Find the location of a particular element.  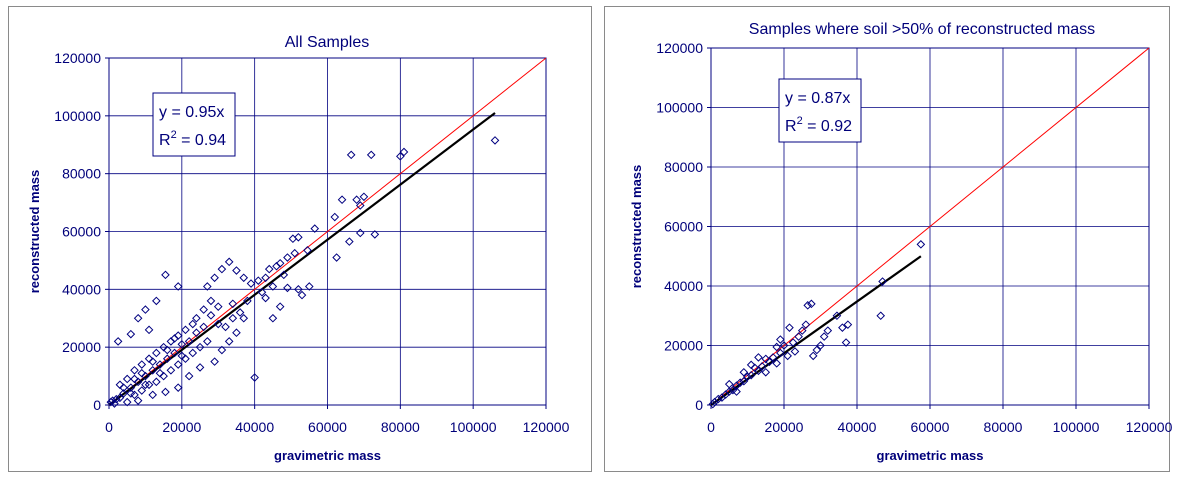

r-squared-prefix: R is located at coordinates (165, 140).